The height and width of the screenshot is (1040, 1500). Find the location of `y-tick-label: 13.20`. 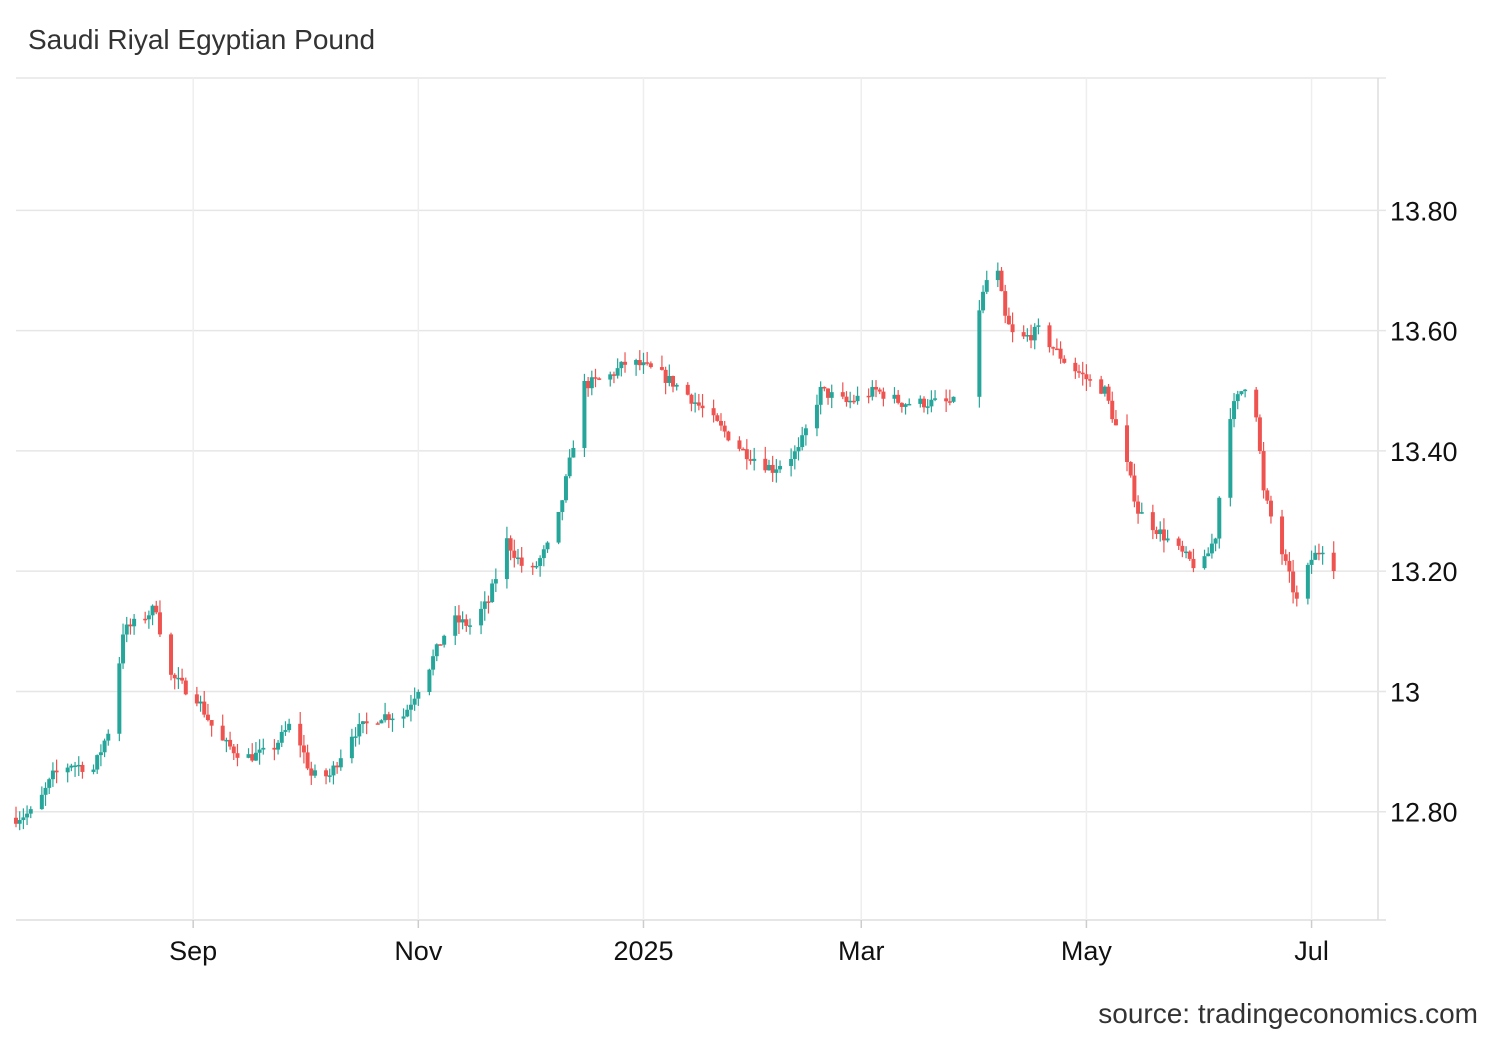

y-tick-label: 13.20 is located at coordinates (1424, 572).